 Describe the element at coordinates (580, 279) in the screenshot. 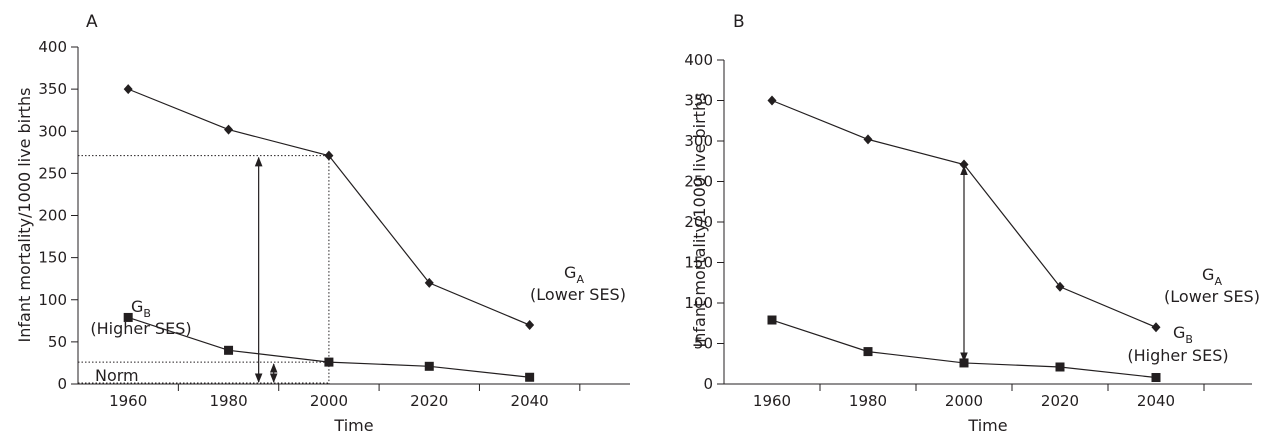

I see `panel-a-ga-subscript: A` at that location.